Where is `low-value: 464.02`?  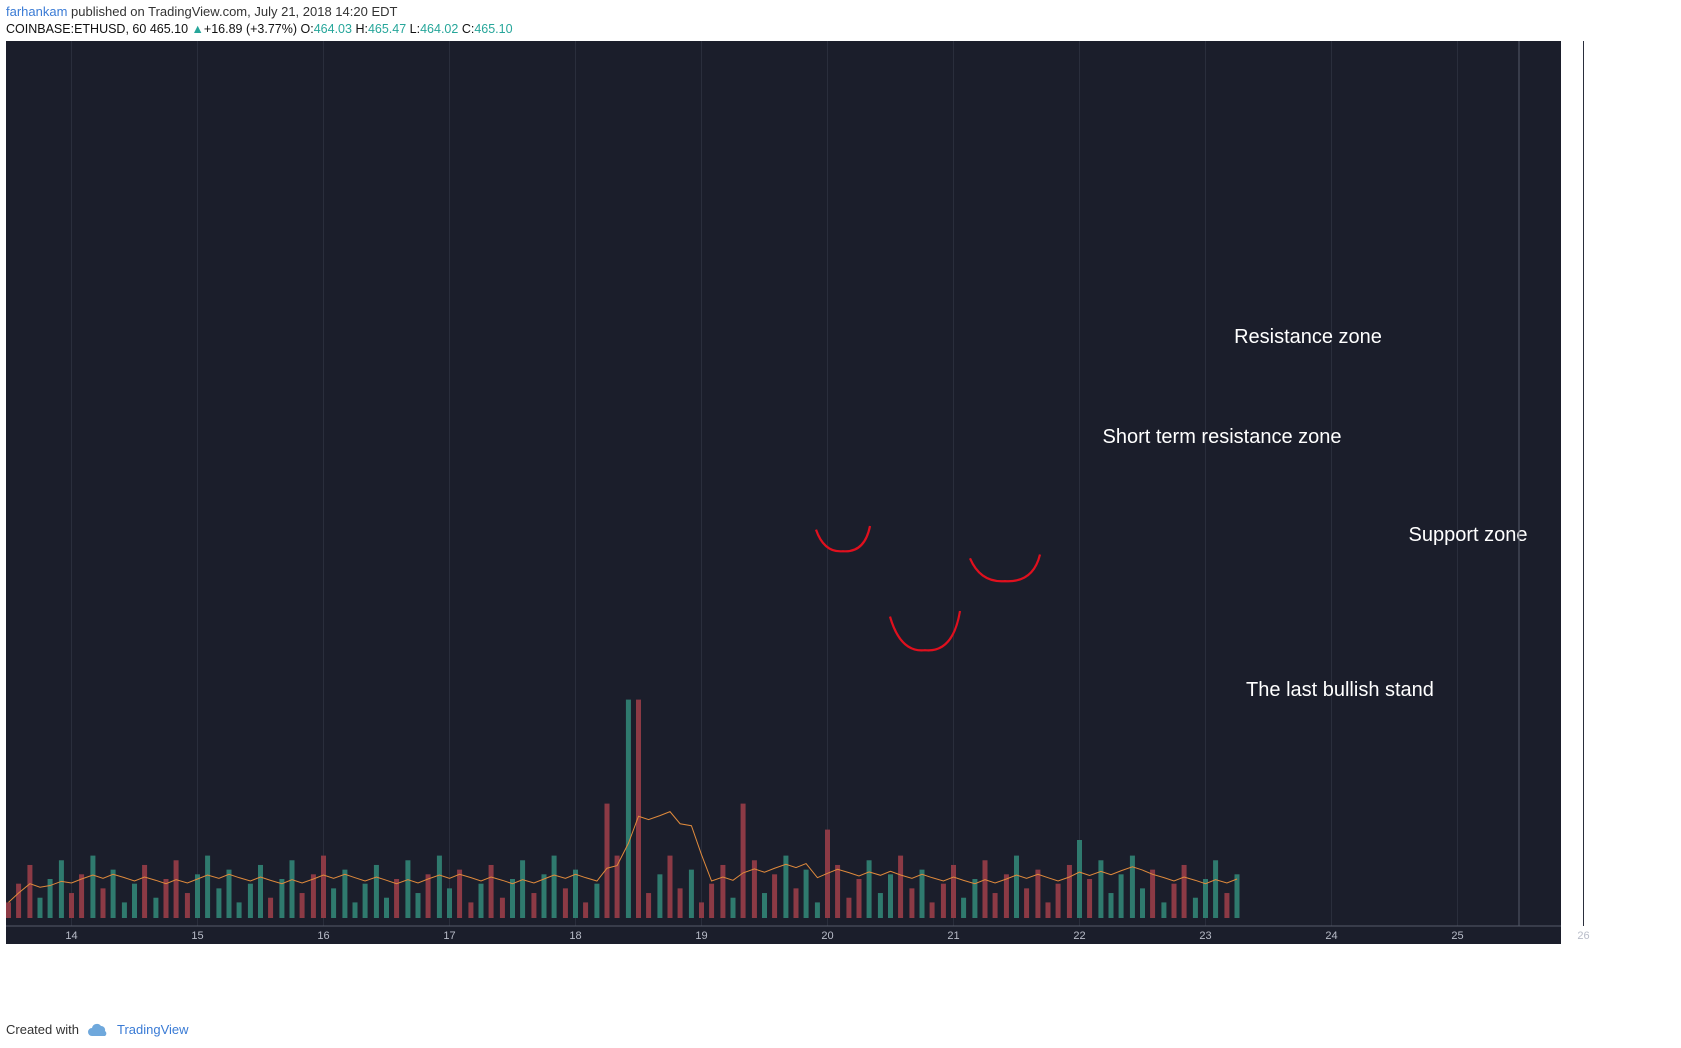
low-value: 464.02 is located at coordinates (439, 29).